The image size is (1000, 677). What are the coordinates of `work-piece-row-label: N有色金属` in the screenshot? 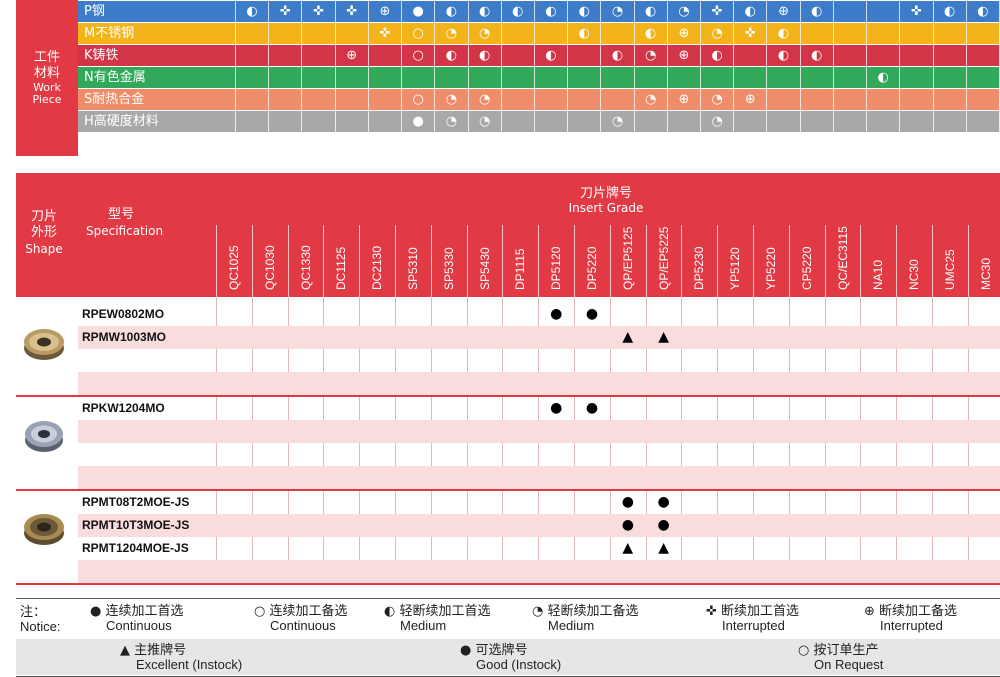 It's located at (157, 78).